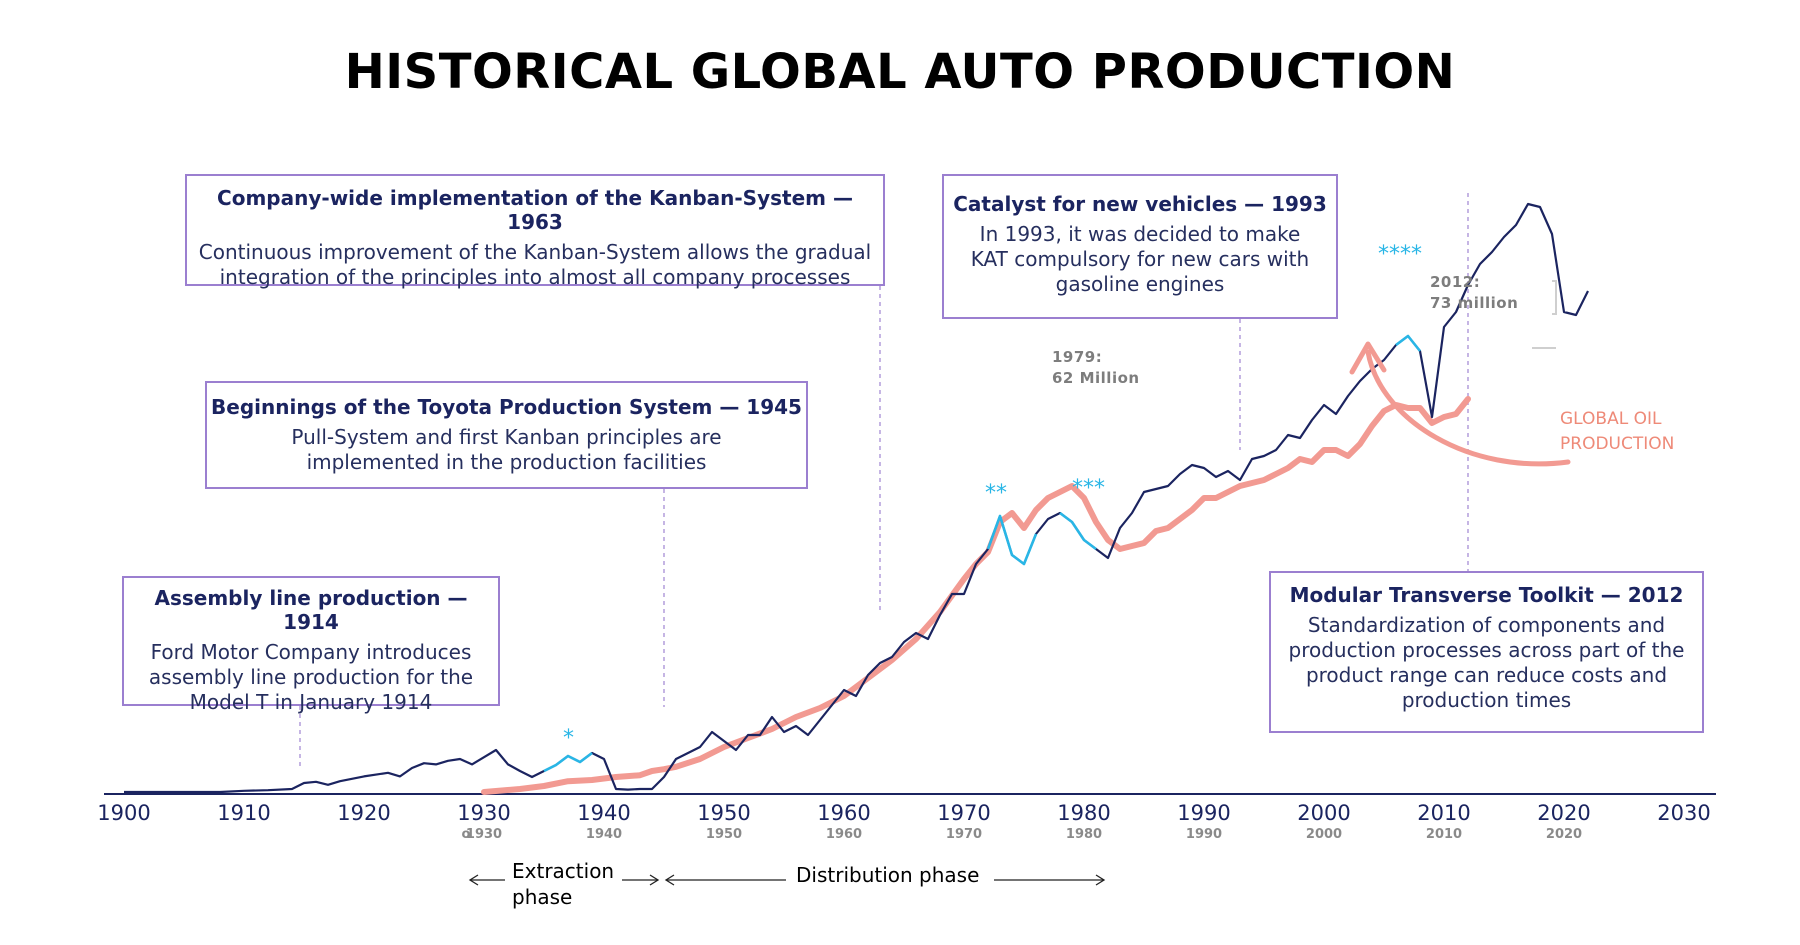  Describe the element at coordinates (603, 813) in the screenshot. I see `x-tick-label-1940: 1940` at that location.